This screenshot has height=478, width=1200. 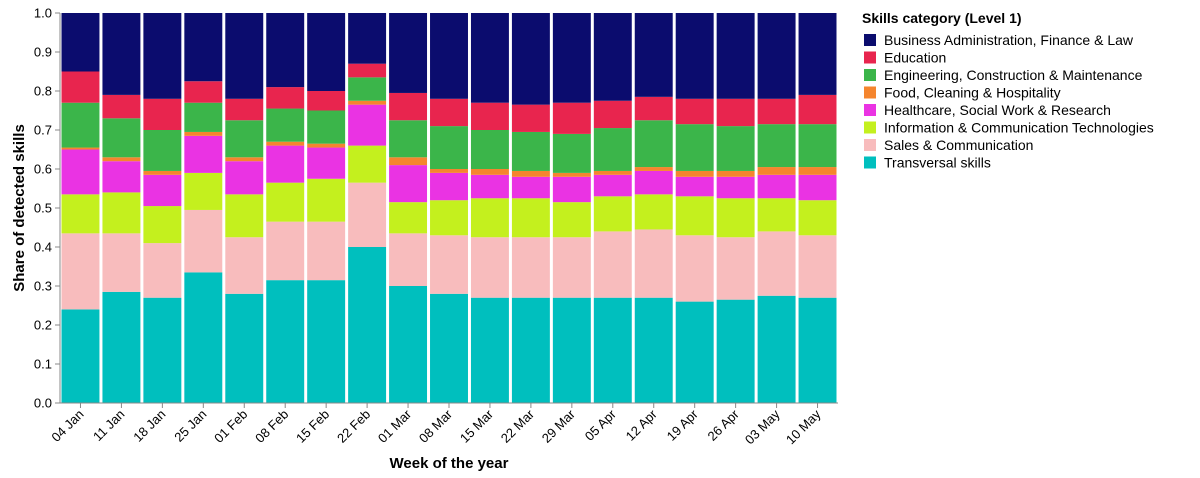 What do you see at coordinates (436, 426) in the screenshot?
I see `x-tick-label: 08 Mar` at bounding box center [436, 426].